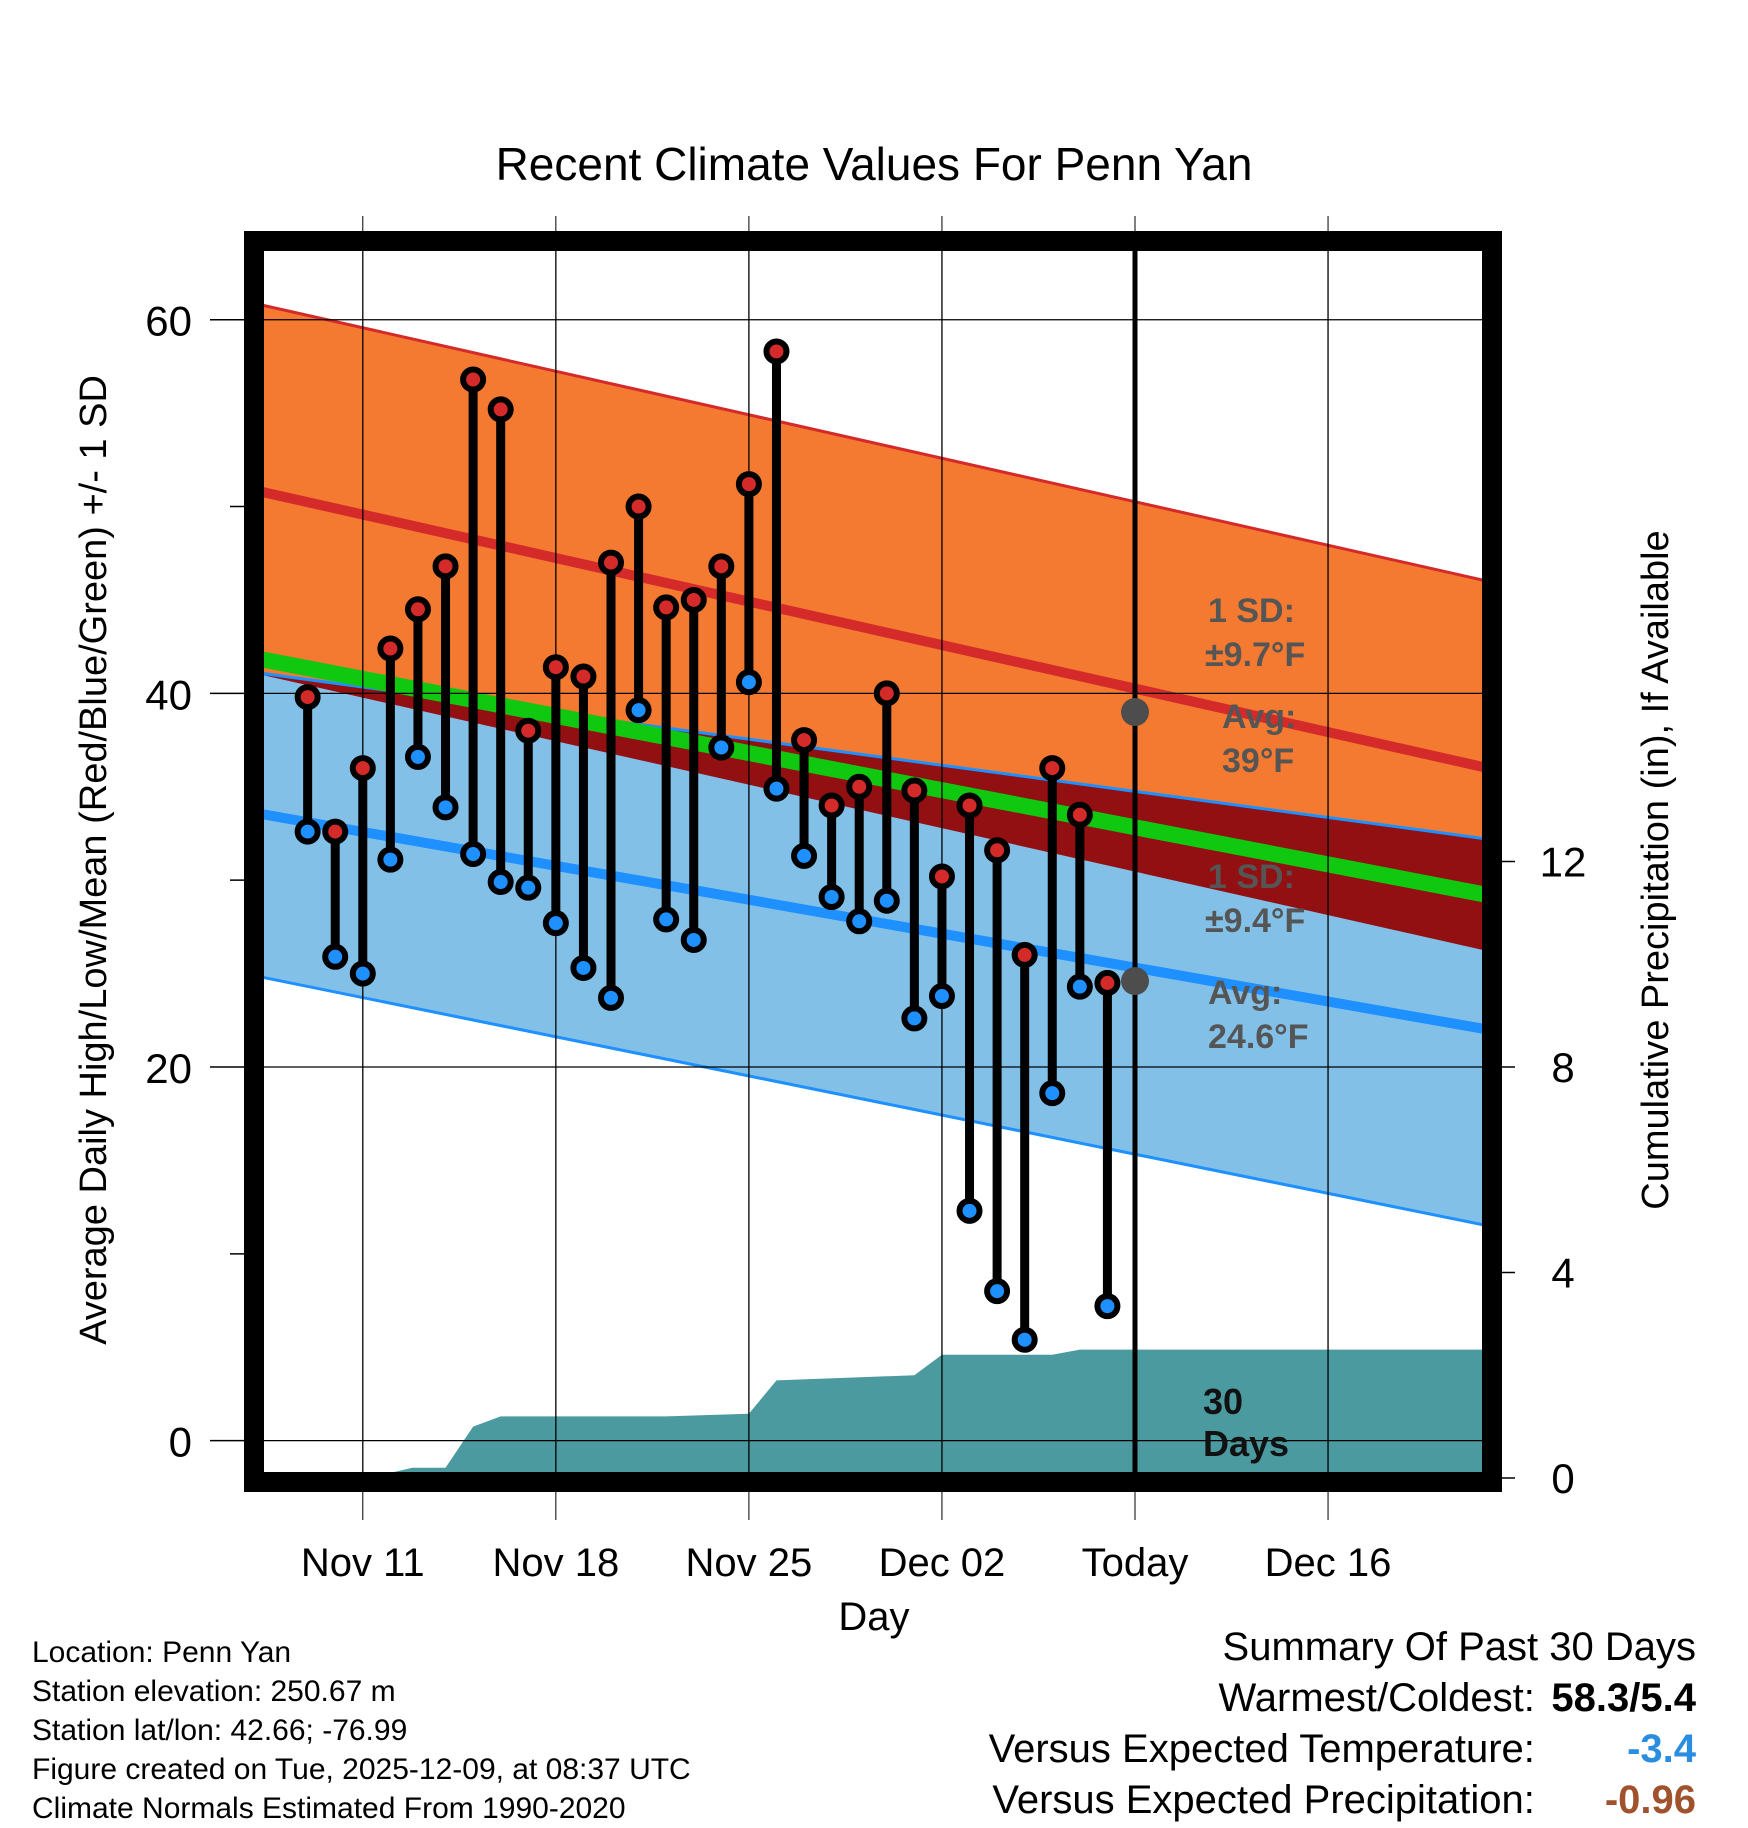 The image size is (1748, 1828). What do you see at coordinates (1562, 1273) in the screenshot?
I see `y2-tick-label: 4` at bounding box center [1562, 1273].